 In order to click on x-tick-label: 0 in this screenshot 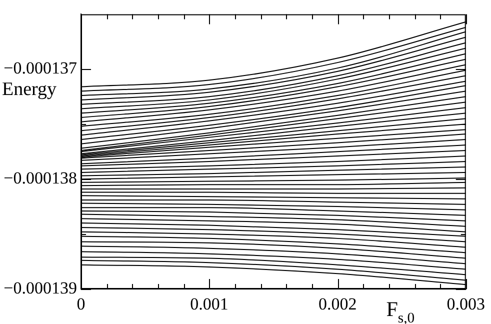, I will do `click(81, 304)`.